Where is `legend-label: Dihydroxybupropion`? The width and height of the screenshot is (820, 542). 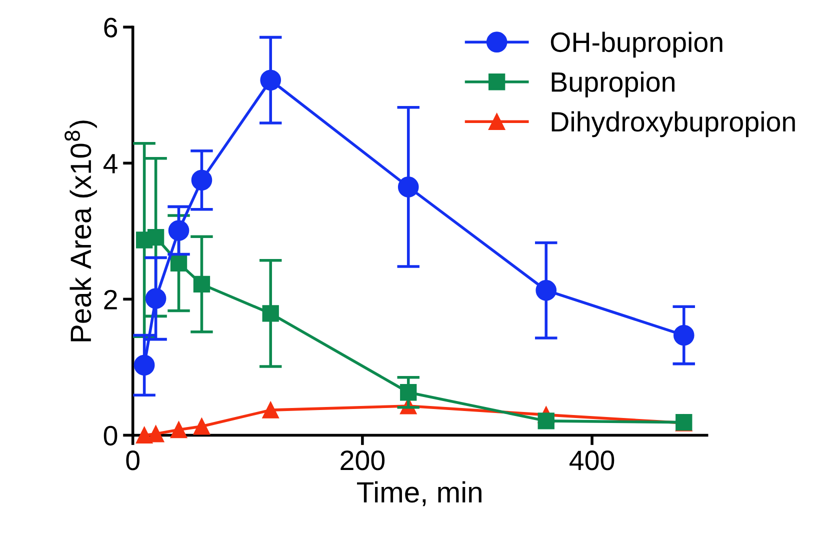
legend-label: Dihydroxybupropion is located at coordinates (673, 124).